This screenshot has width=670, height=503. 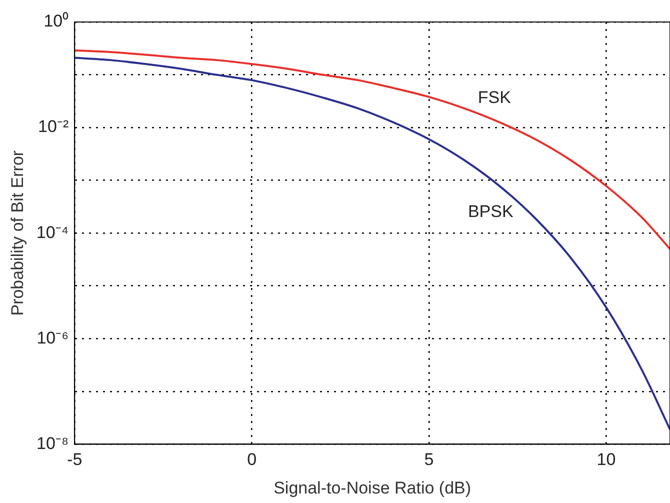 What do you see at coordinates (74, 460) in the screenshot?
I see `x-tick-label: -5` at bounding box center [74, 460].